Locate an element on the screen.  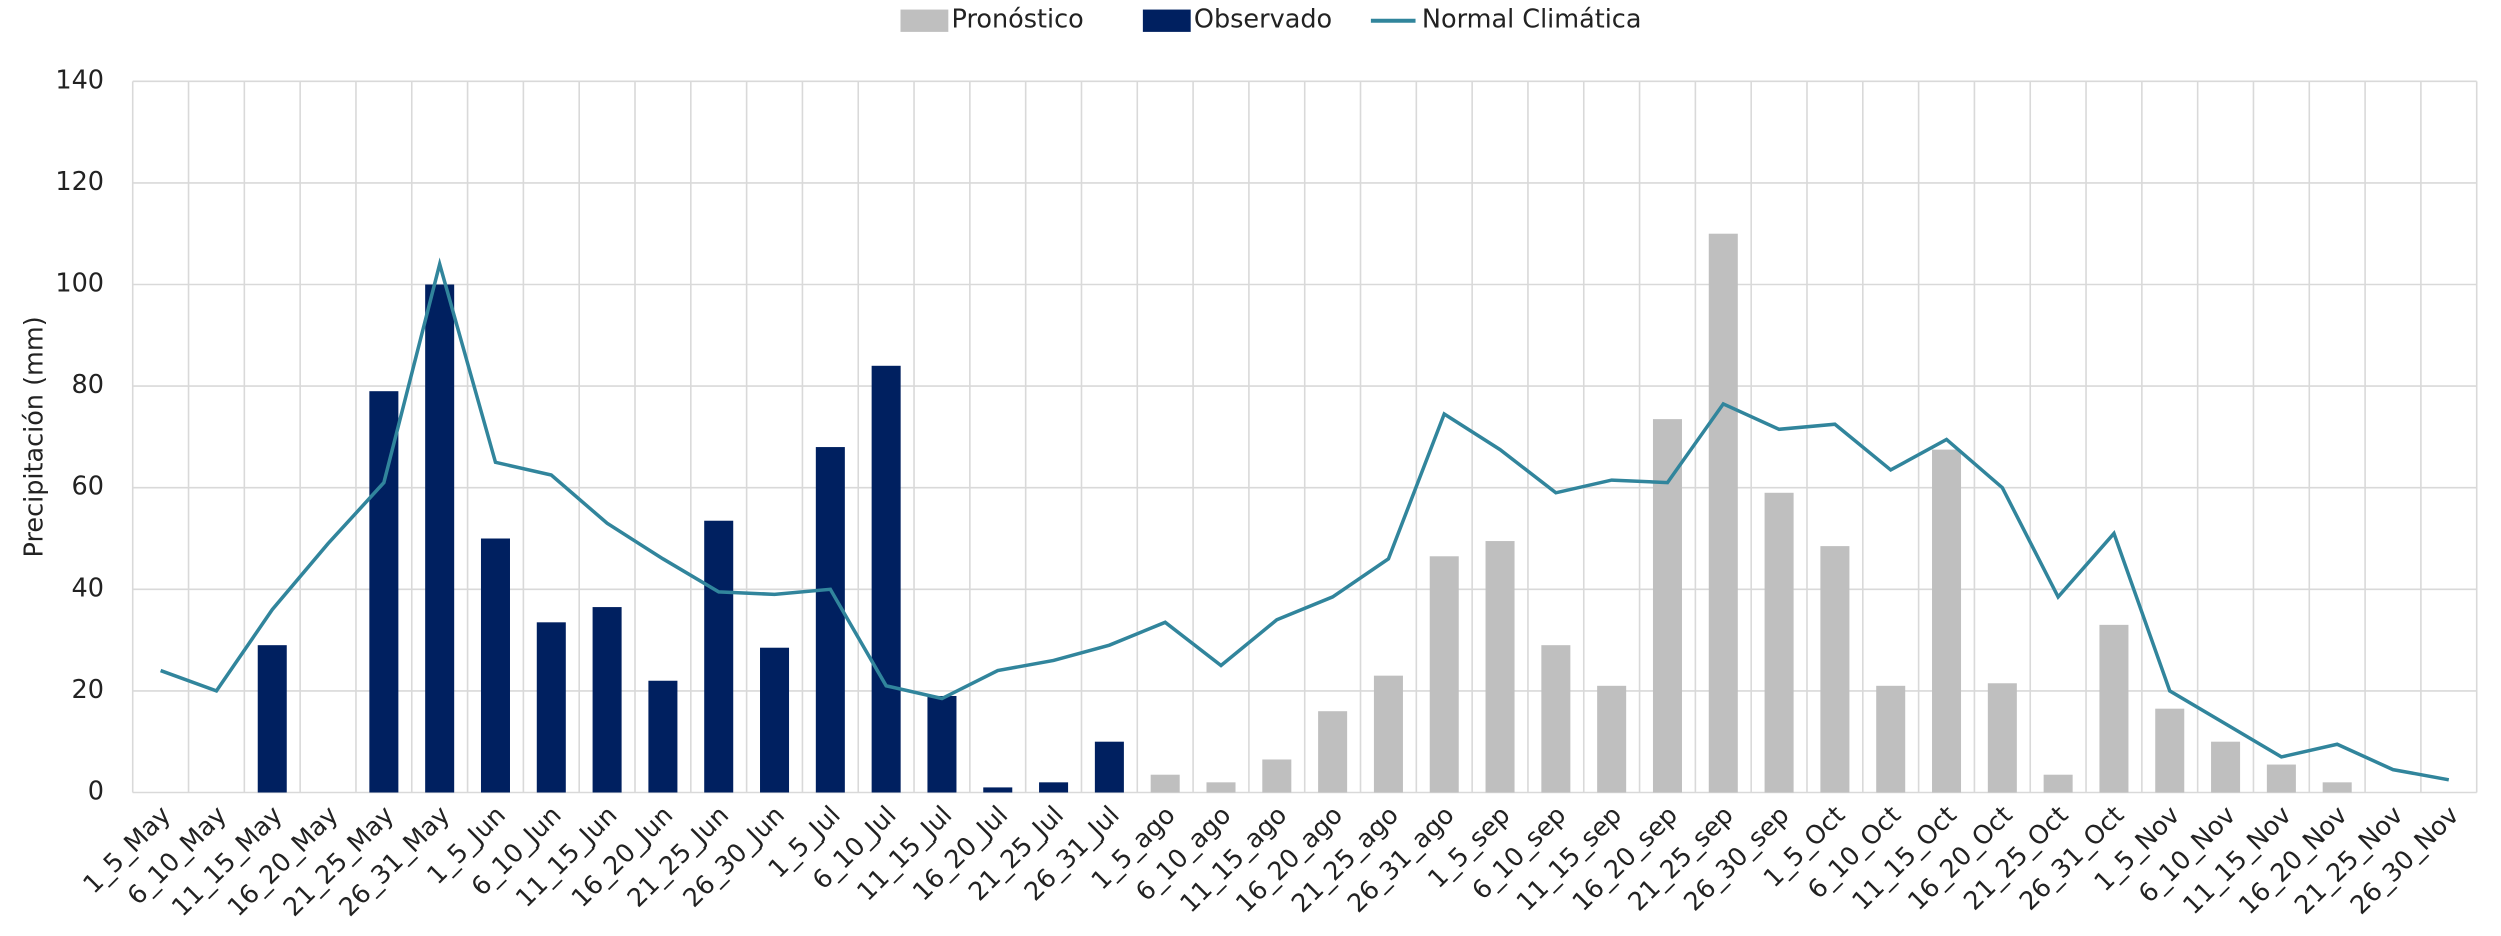
y-tick-label: 20 is located at coordinates (88, 690).